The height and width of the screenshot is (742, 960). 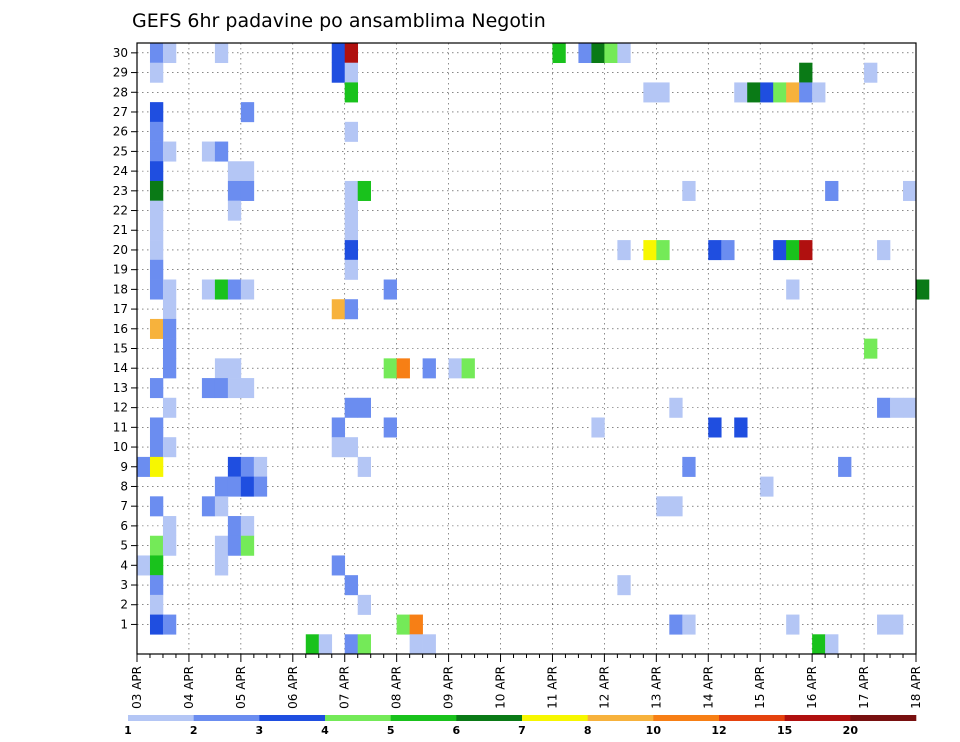 I want to click on x-date-label: 14 APR, so click(x=708, y=687).